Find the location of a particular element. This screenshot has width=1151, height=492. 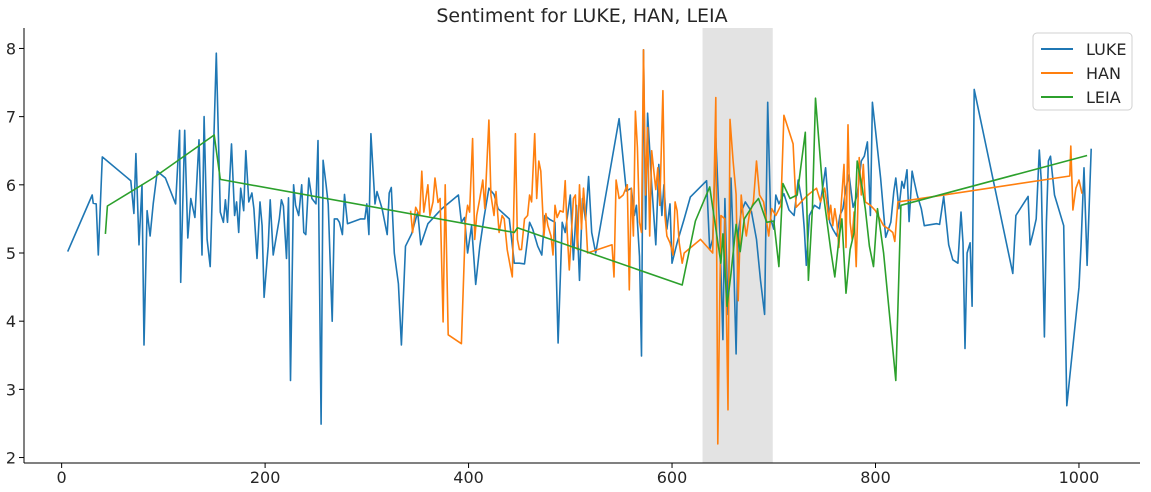

y-tick-label: 2 is located at coordinates (11, 458).